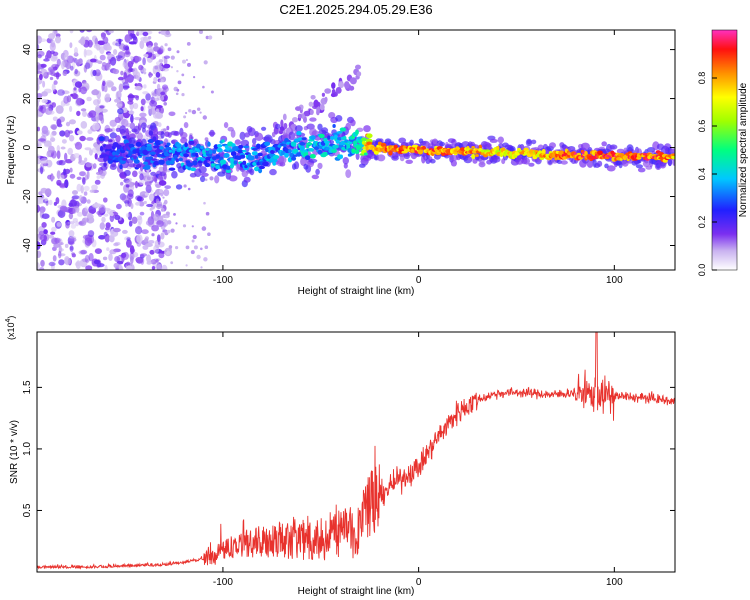 This screenshot has width=750, height=600. I want to click on spectrogram-y-tick-label: 40, so click(27, 50).